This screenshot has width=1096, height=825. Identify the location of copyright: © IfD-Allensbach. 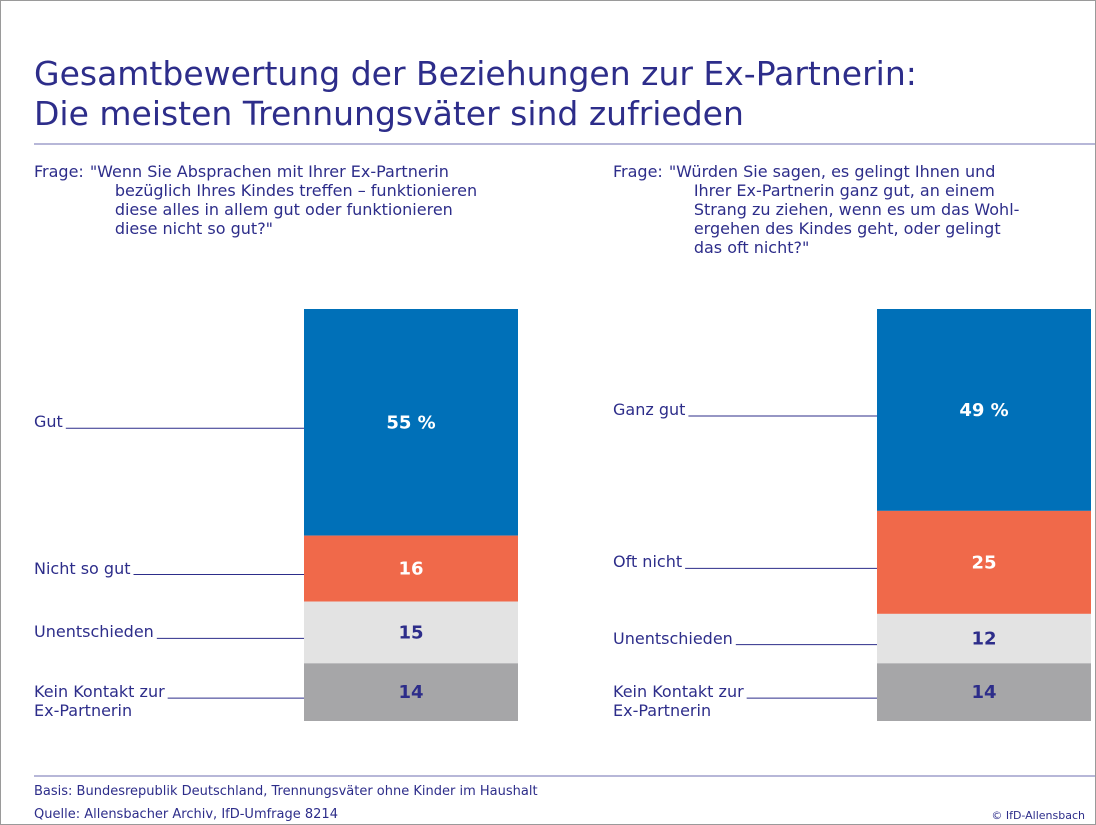
(1038, 815).